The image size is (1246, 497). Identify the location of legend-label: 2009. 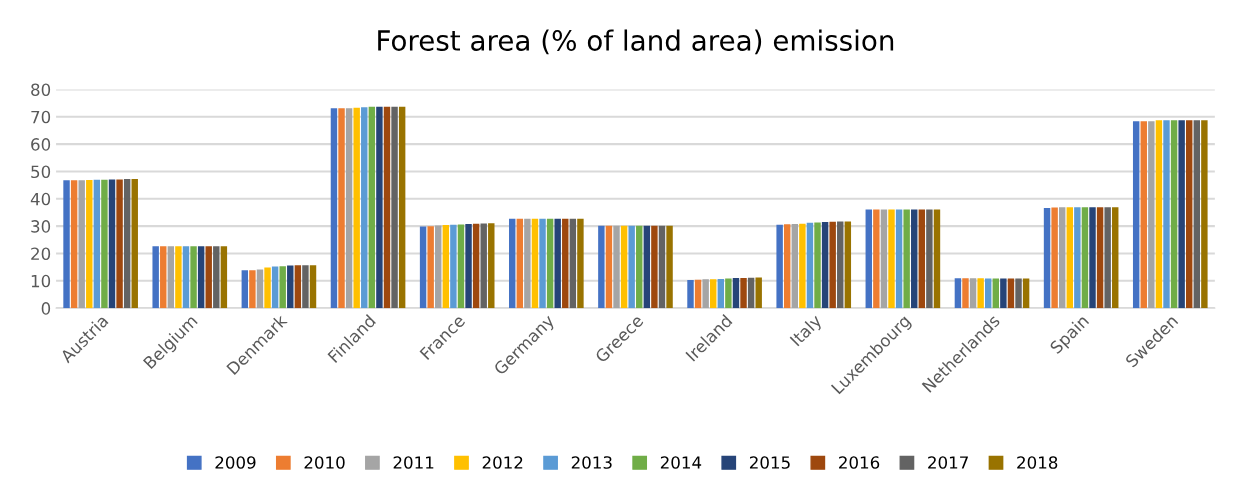
(235, 462).